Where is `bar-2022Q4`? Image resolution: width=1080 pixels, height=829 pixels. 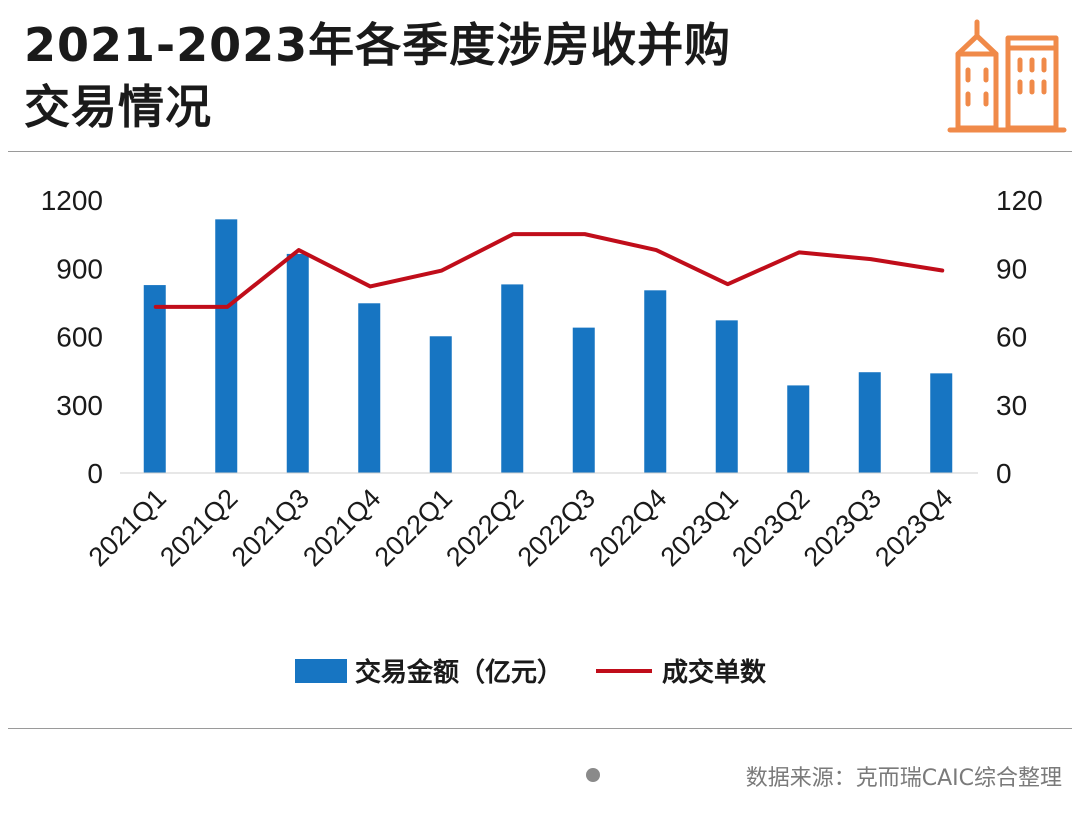 bar-2022Q4 is located at coordinates (655, 381).